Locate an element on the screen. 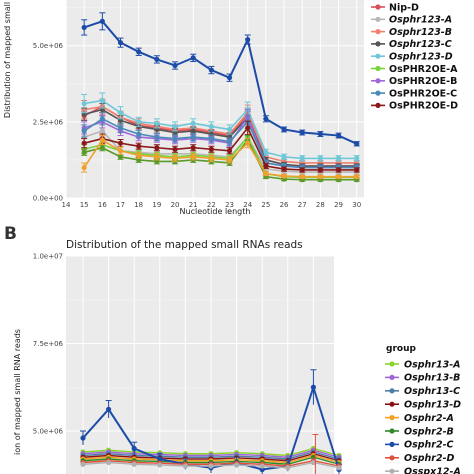 Image resolution: width=474 pixels, height=474 pixels. legend-label: Osphr2-B is located at coordinates (429, 431).